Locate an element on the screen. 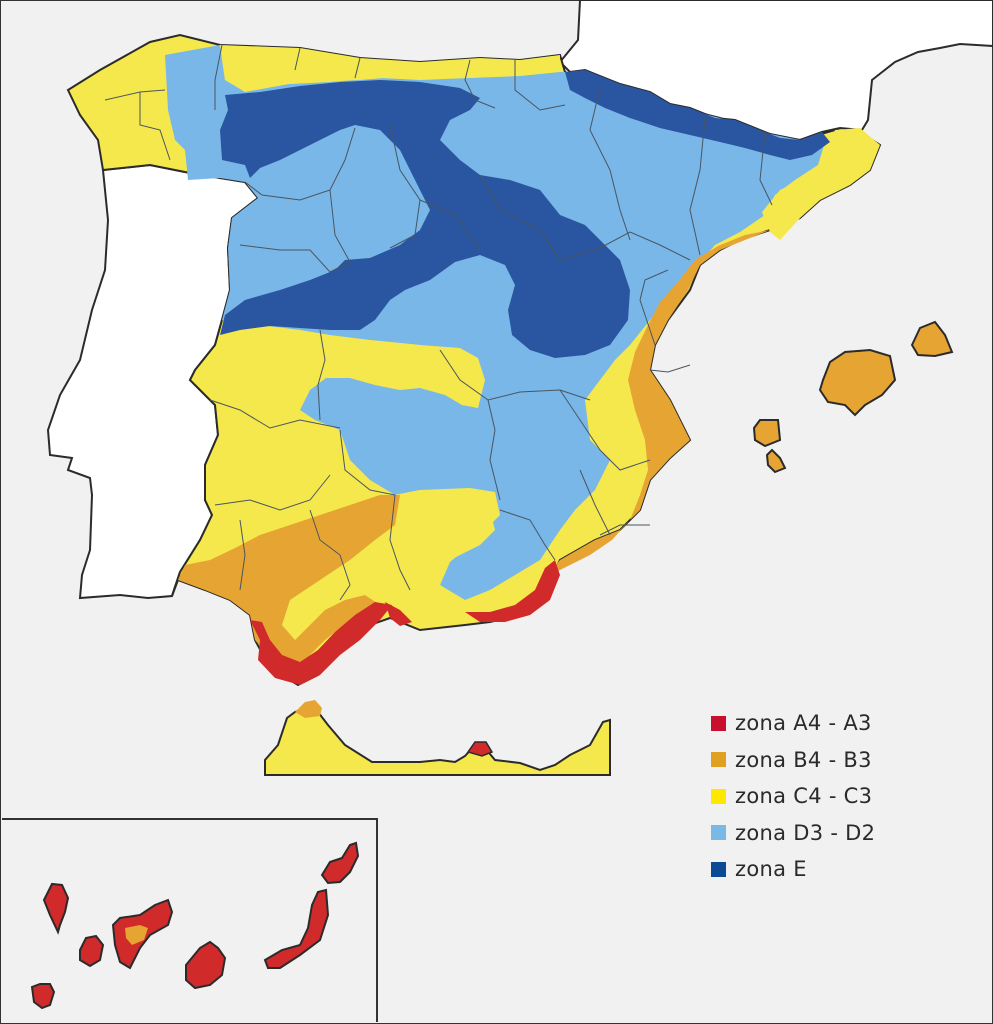  island-la-gomera is located at coordinates (92, 951).